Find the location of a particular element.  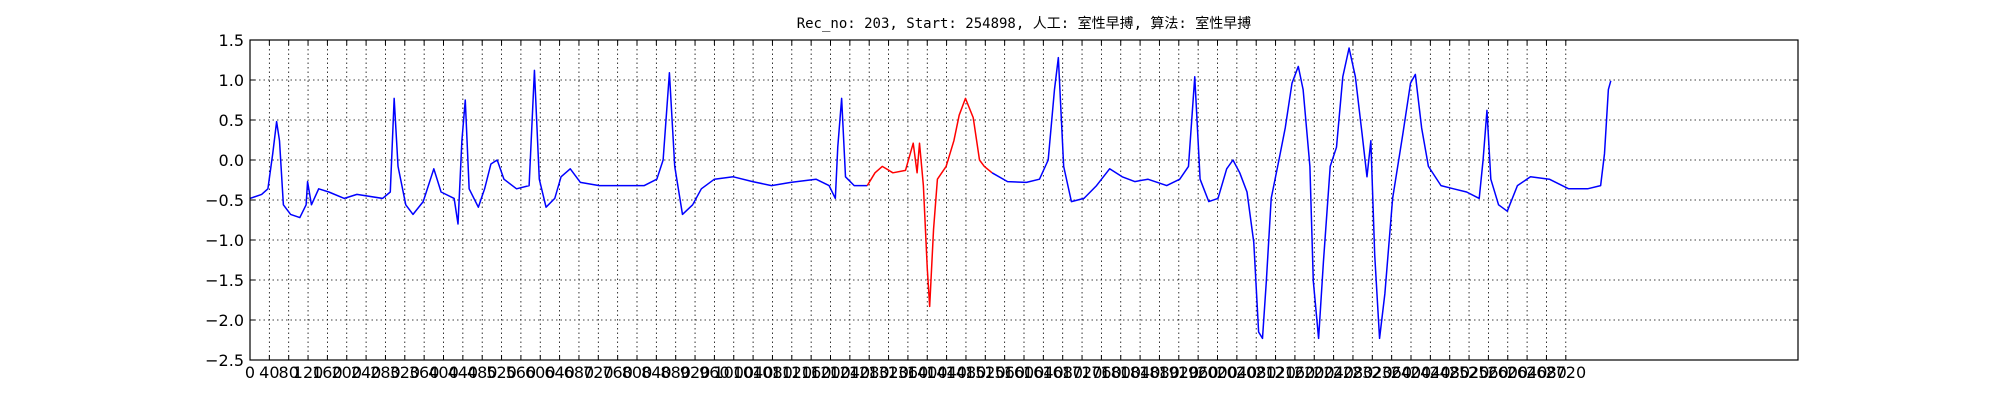

x-tick-label: 2160 is located at coordinates (1295, 372).